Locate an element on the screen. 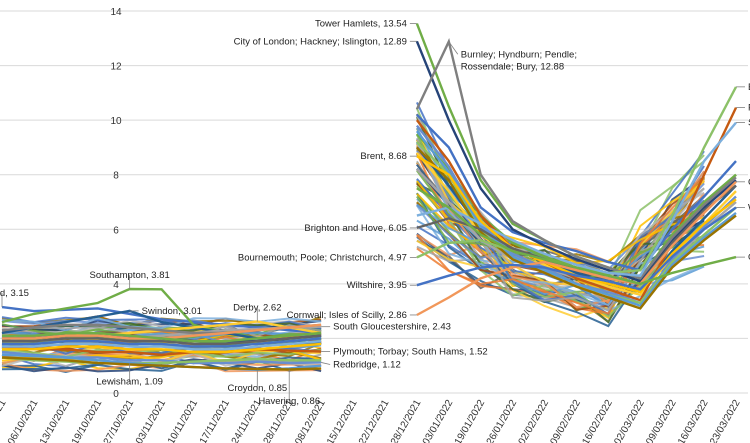  y-tick-label: 14 is located at coordinates (116, 12).